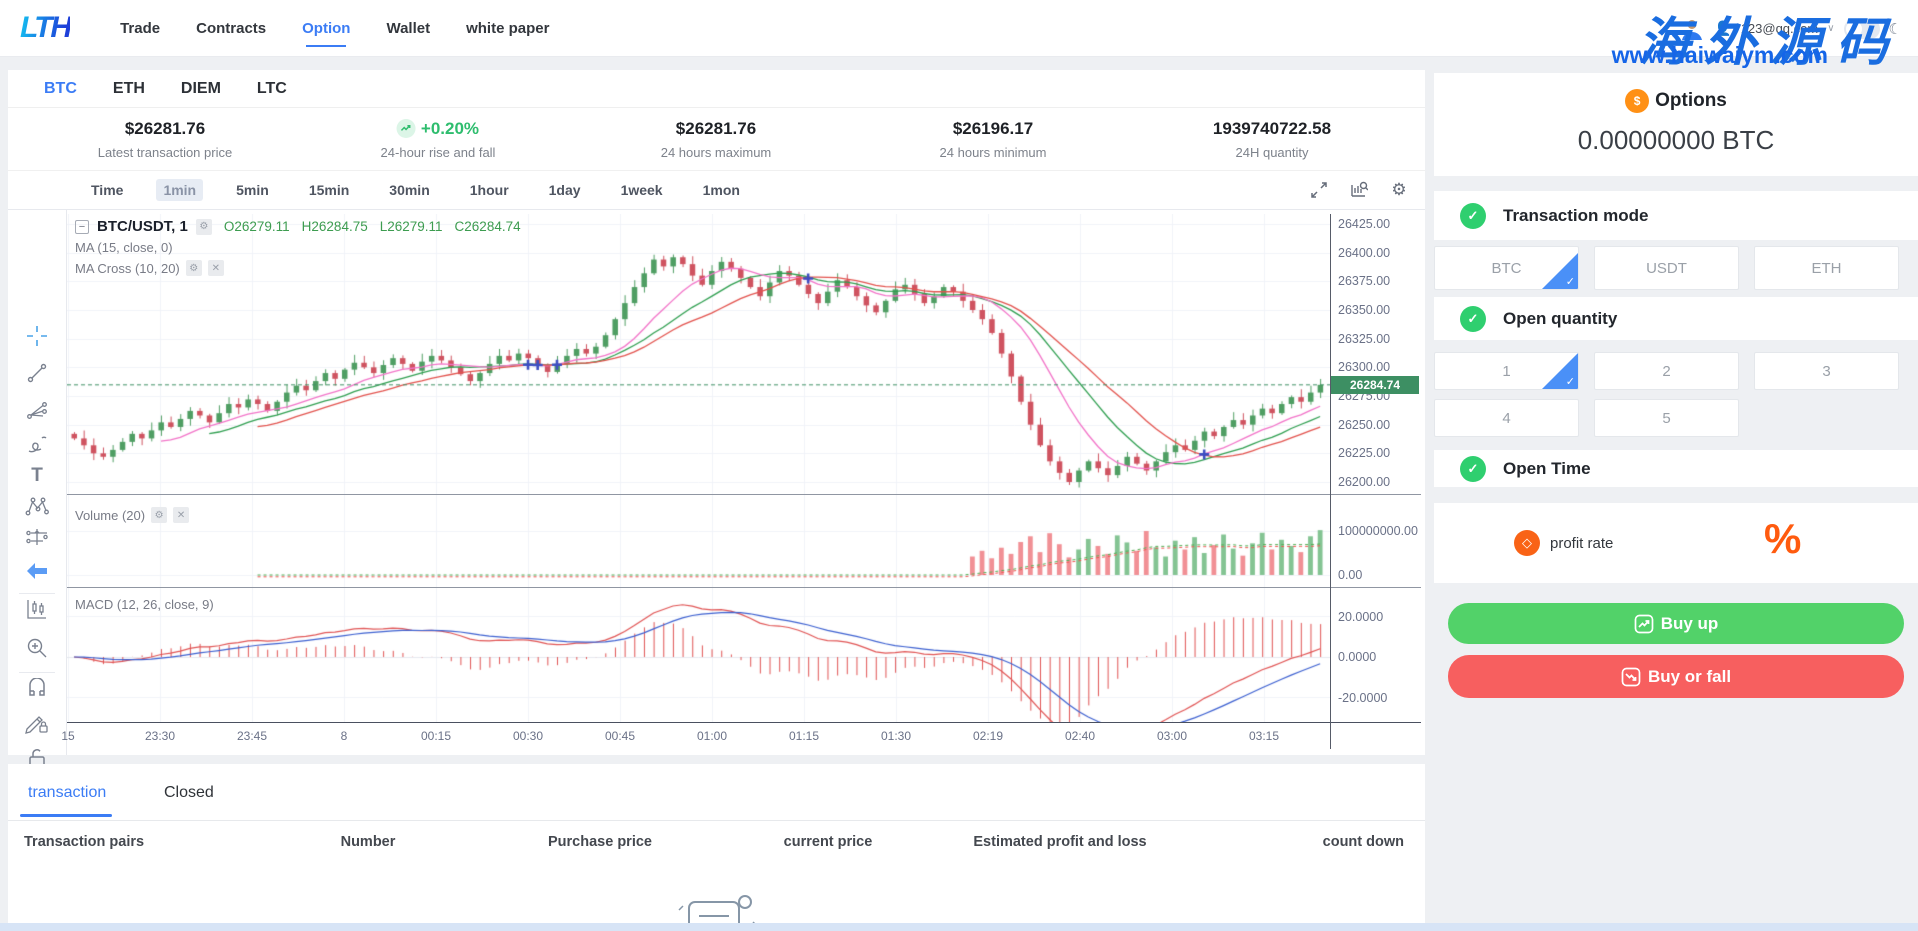 Image resolution: width=1918 pixels, height=931 pixels. I want to click on balance-section: $ Options 0.00000000 BTC, so click(1676, 124).